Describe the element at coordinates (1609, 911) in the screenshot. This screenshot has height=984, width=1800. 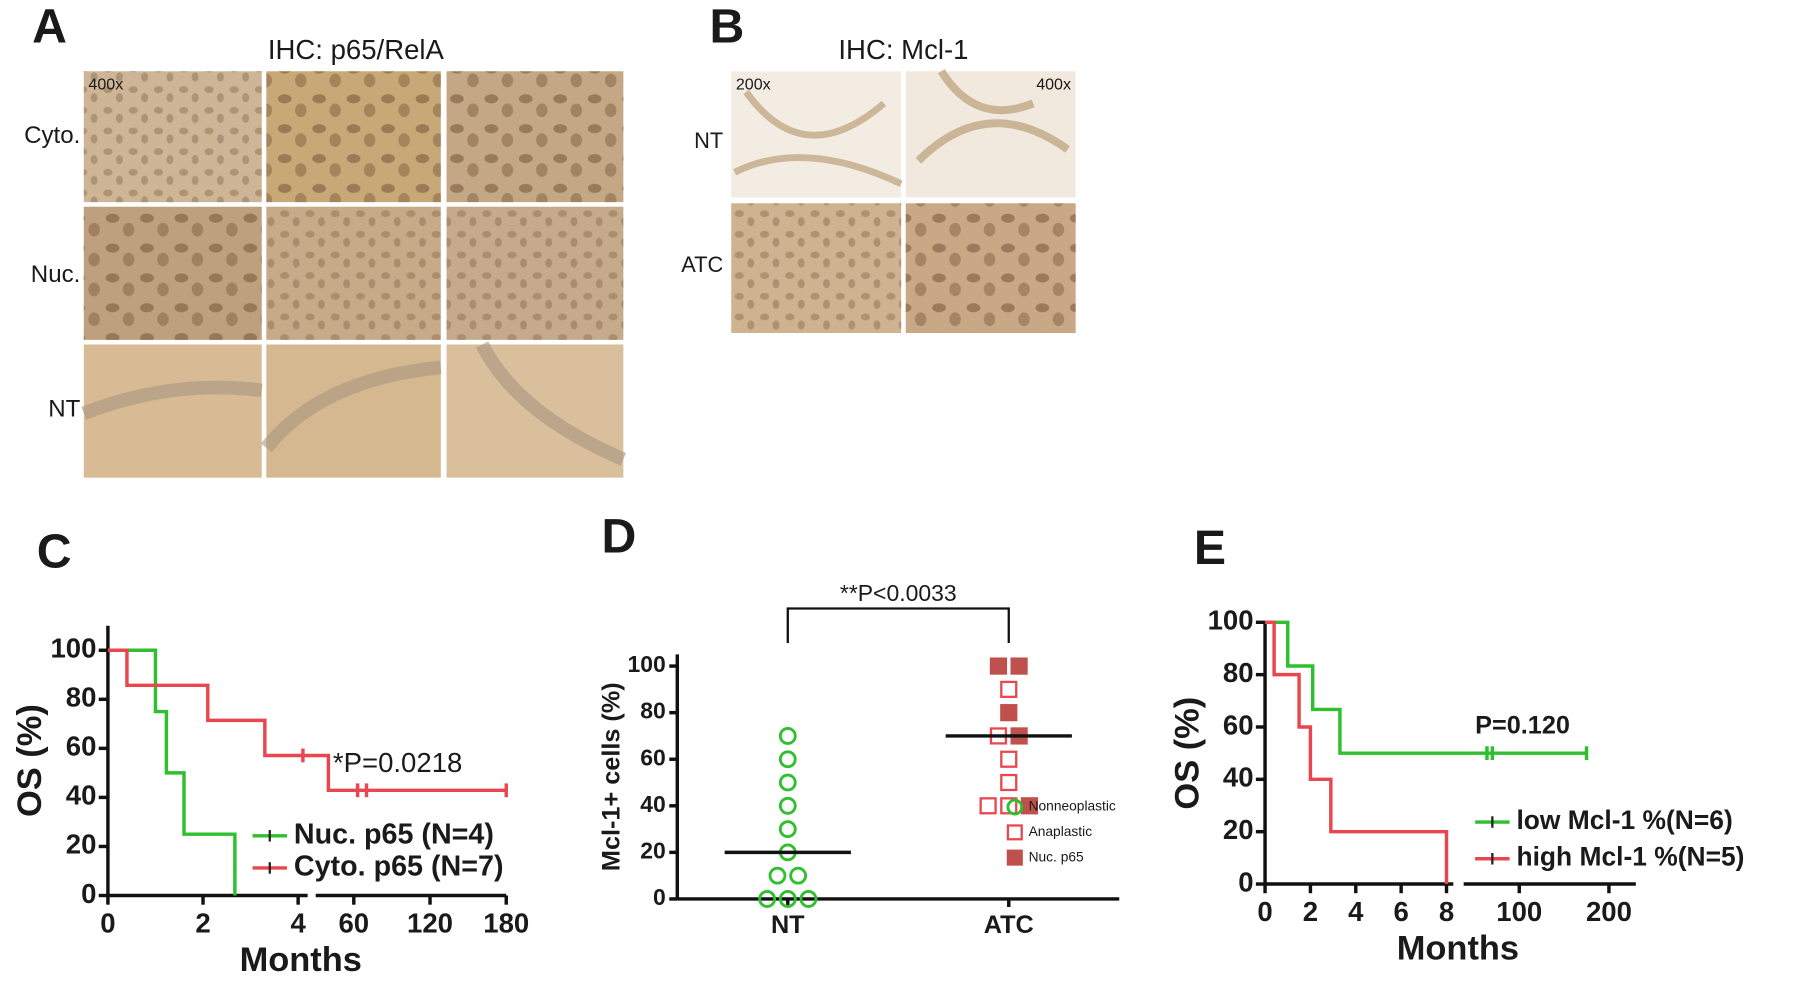
I see `x-tick-label: 200` at that location.